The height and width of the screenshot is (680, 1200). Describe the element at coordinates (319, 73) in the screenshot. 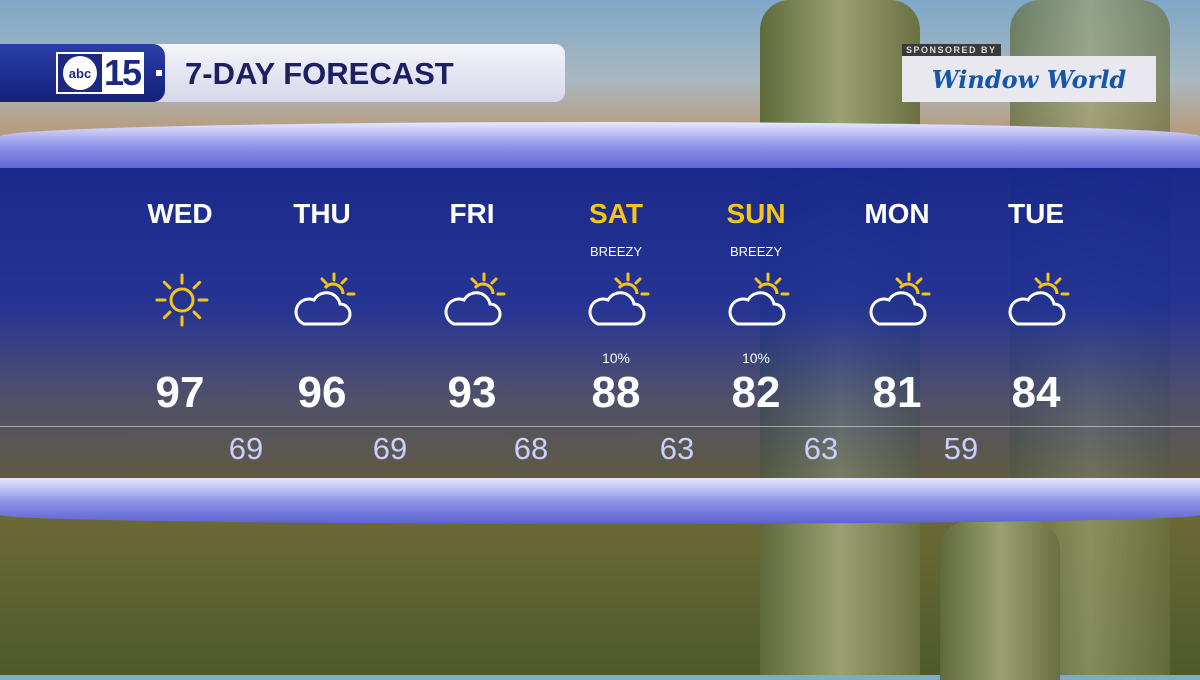

I see `page-title: 7-DAY FORECAST` at that location.